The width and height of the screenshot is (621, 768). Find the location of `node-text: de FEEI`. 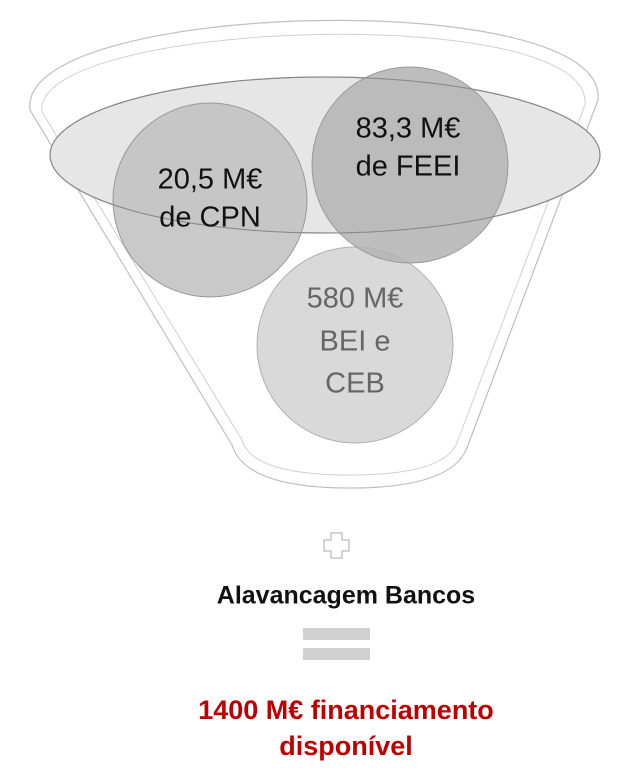

node-text: de FEEI is located at coordinates (408, 167).